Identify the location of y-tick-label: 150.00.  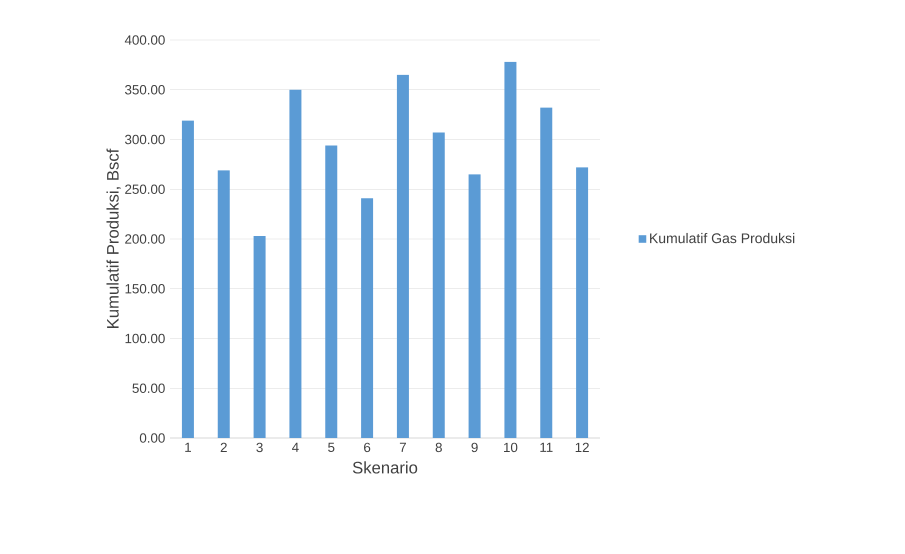
(145, 289).